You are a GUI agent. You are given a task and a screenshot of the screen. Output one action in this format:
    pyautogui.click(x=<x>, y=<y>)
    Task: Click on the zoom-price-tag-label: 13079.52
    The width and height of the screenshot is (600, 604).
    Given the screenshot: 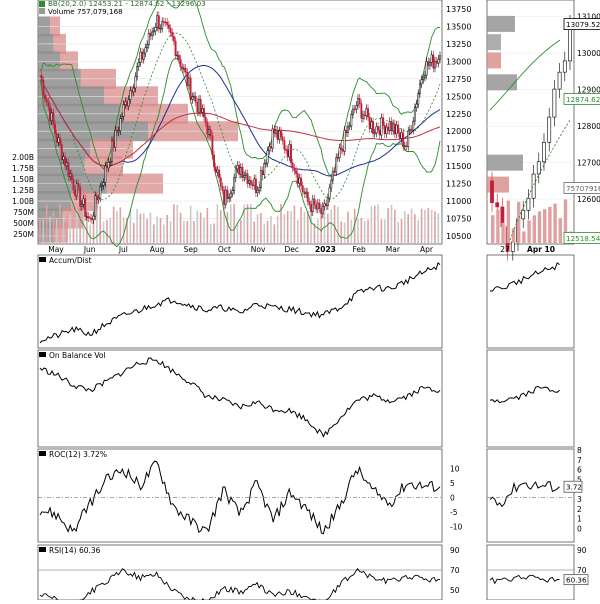 What is the action you would take?
    pyautogui.click(x=583, y=24)
    